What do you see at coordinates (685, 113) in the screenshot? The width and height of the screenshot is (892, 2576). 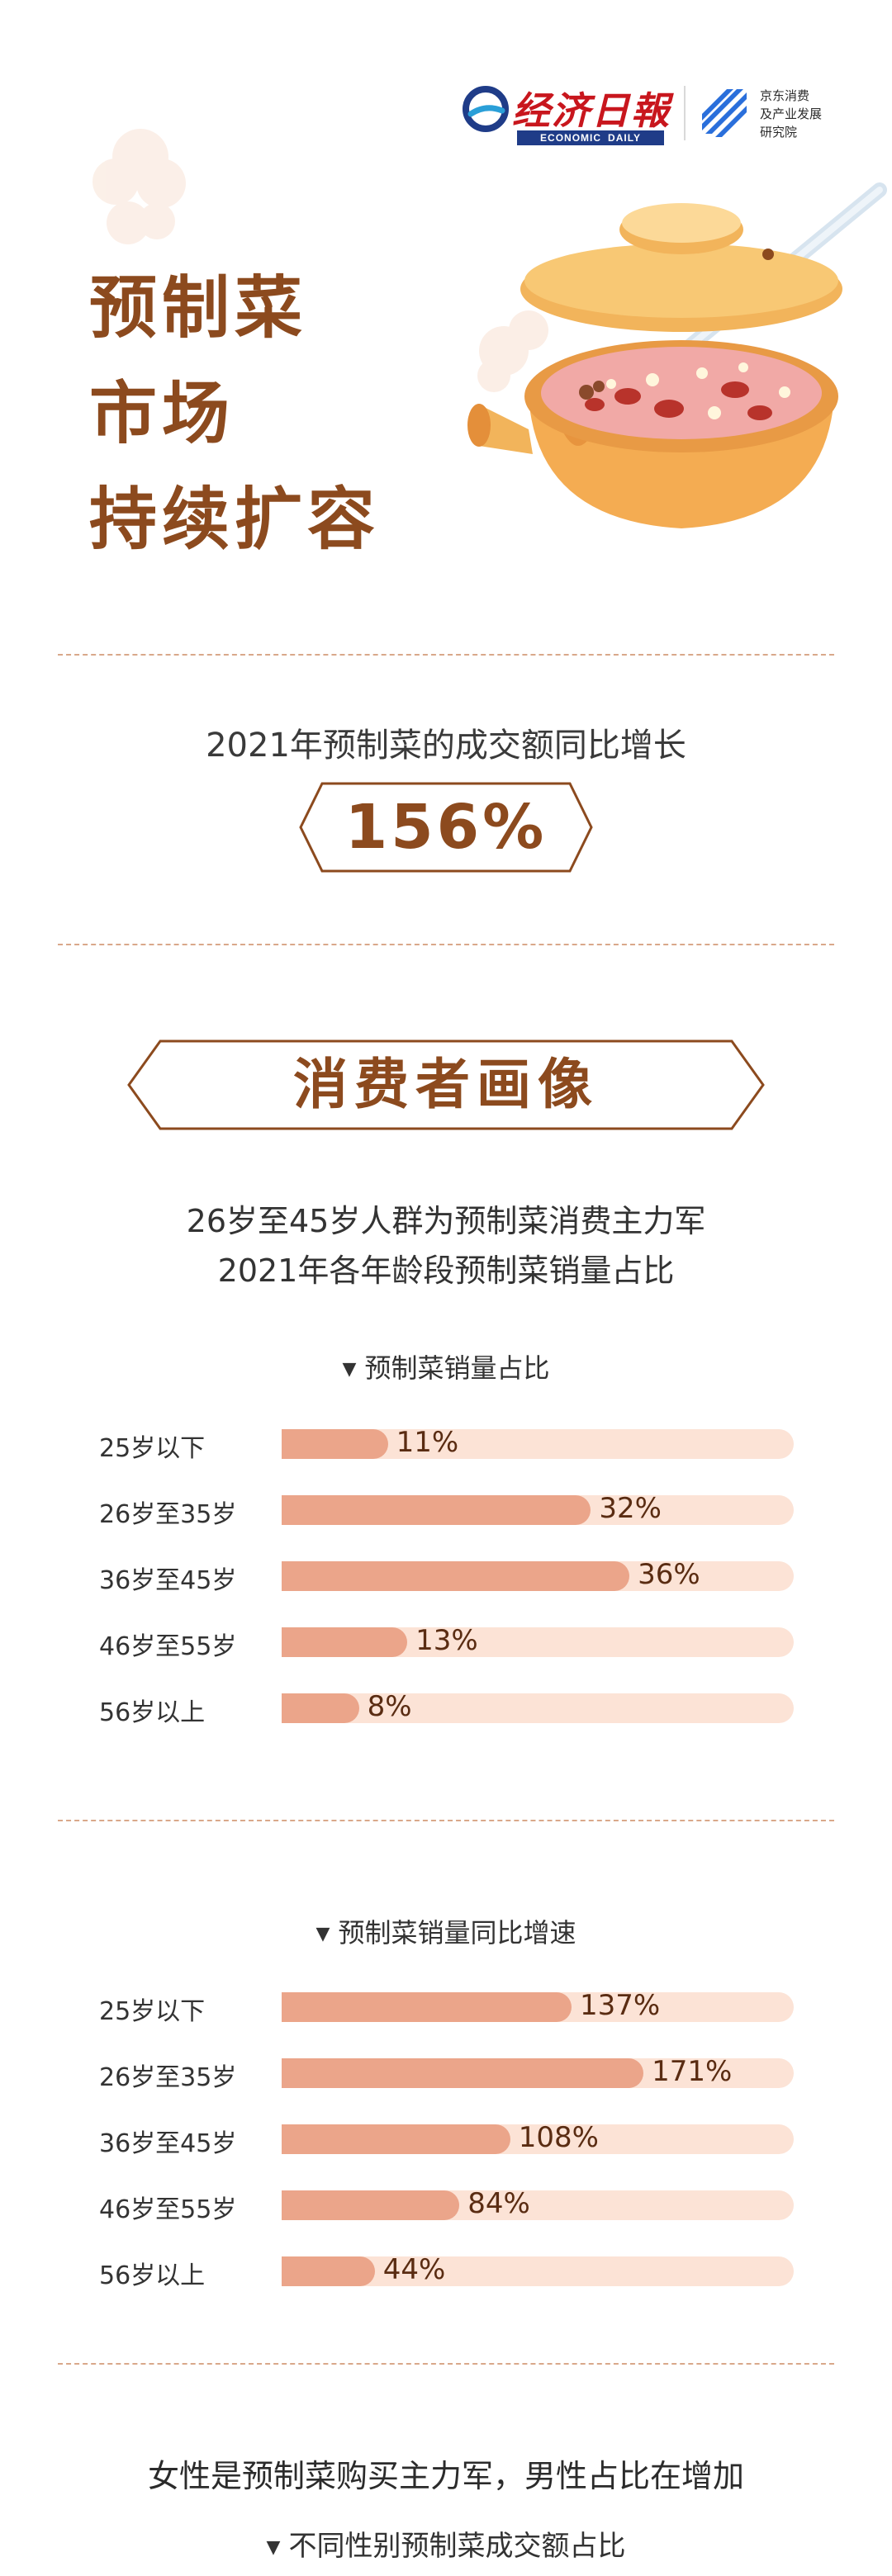 I see `logo-divider` at bounding box center [685, 113].